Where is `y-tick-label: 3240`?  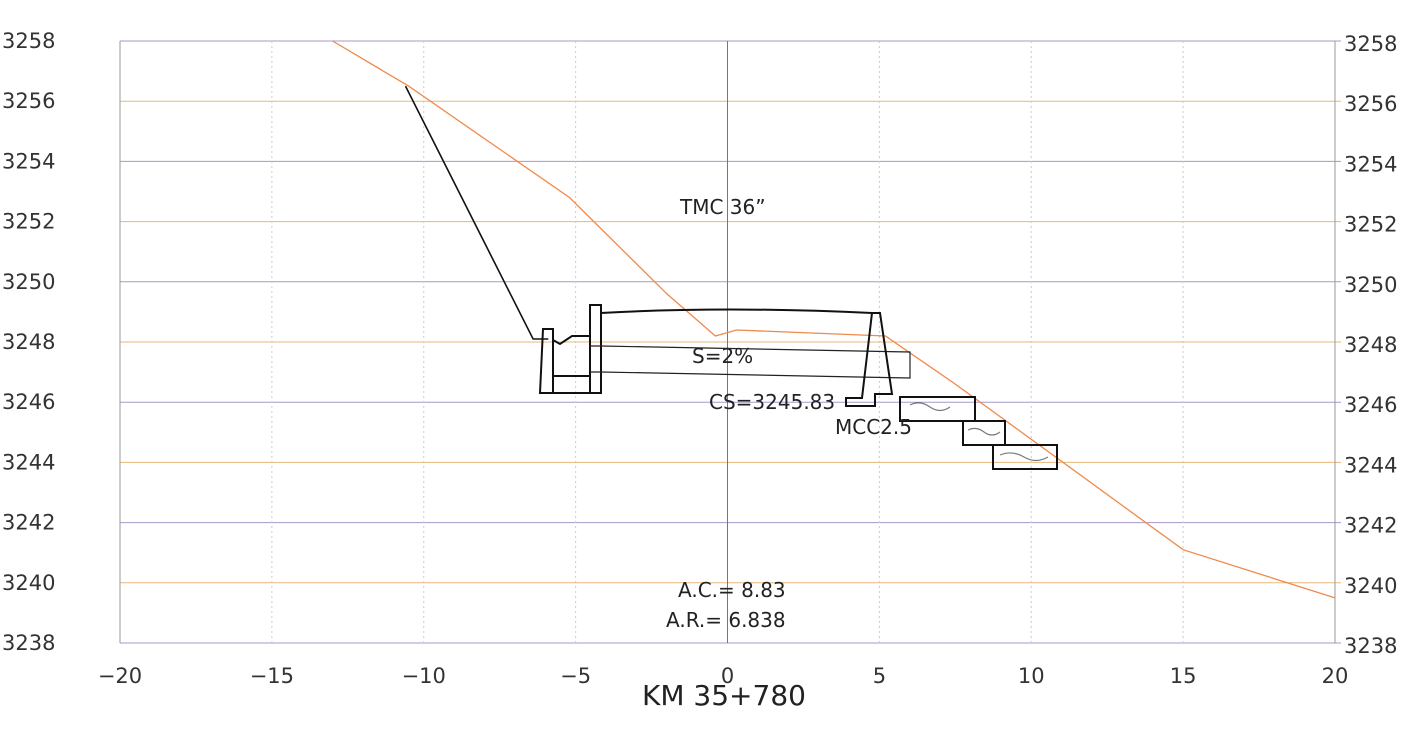 y-tick-label: 3240 is located at coordinates (28, 583).